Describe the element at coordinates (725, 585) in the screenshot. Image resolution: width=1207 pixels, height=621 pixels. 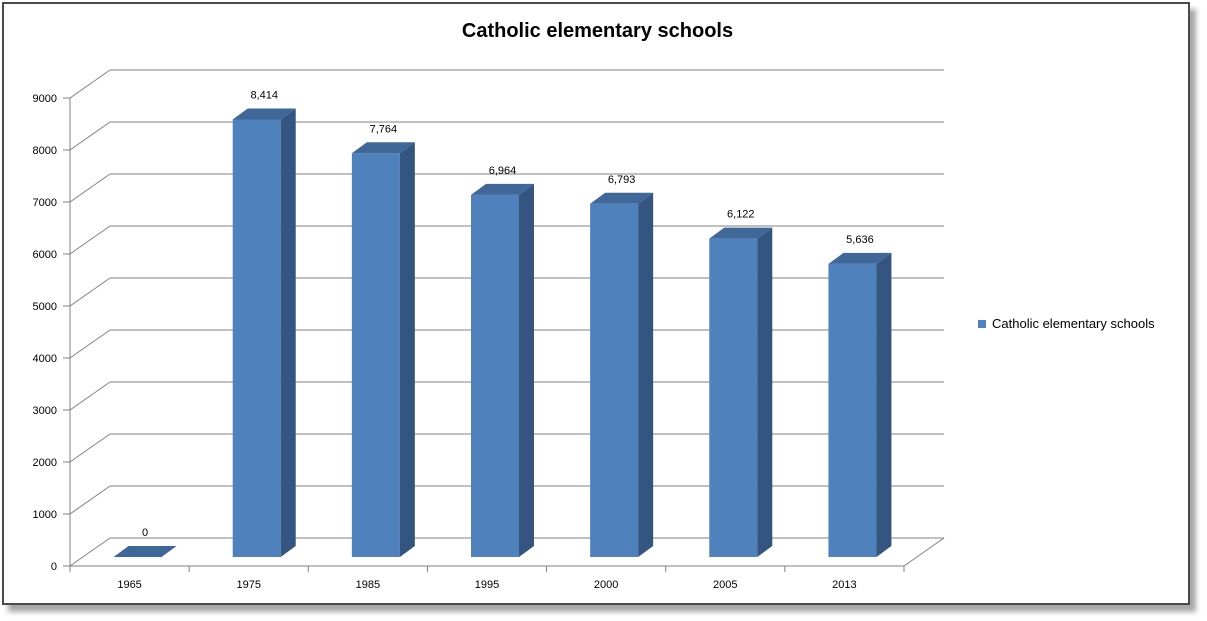
I see `x-tick-label: 2005` at that location.